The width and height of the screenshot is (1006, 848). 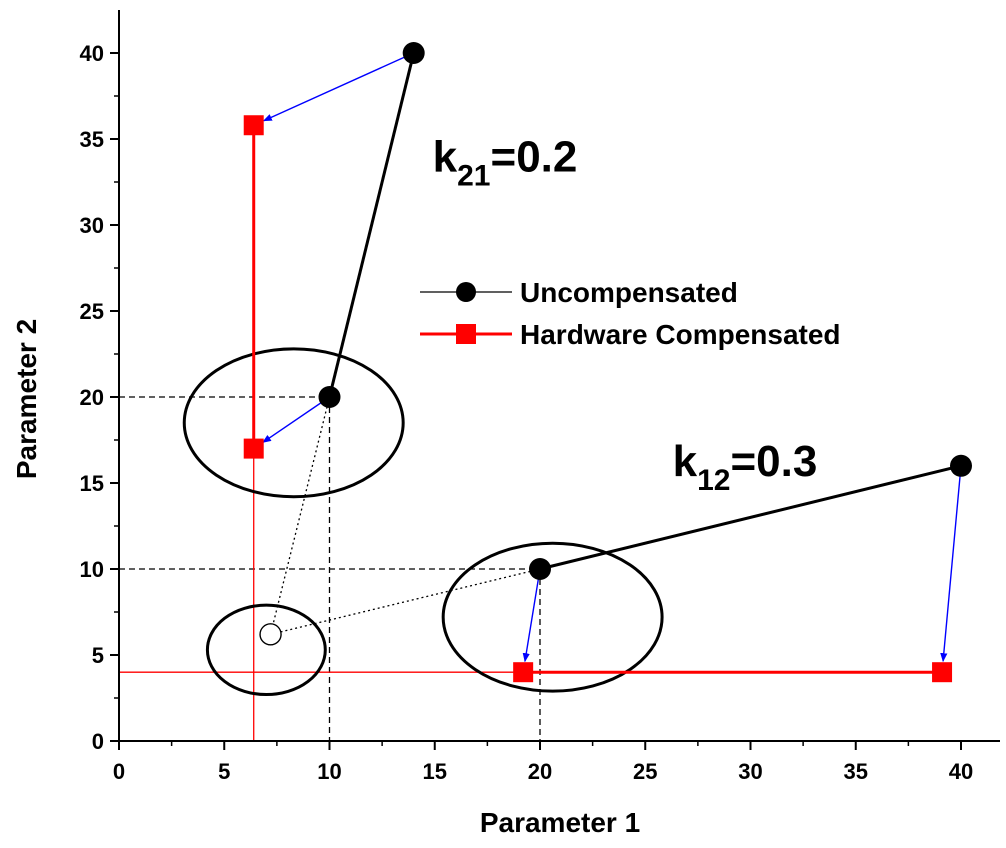 I want to click on annotation-k12-base: k, so click(x=685, y=461).